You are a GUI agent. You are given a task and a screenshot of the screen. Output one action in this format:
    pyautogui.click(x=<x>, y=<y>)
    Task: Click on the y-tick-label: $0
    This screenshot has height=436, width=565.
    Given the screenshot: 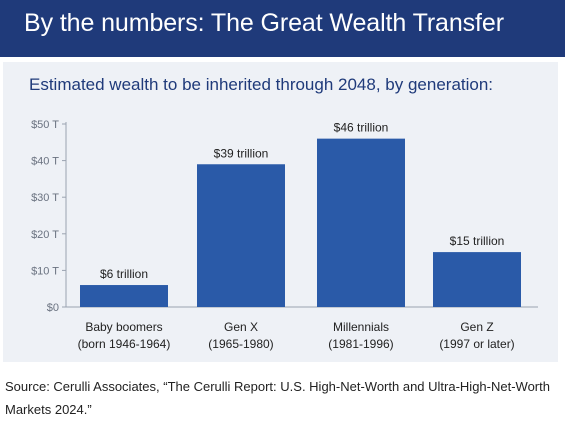 What is the action you would take?
    pyautogui.click(x=53, y=308)
    